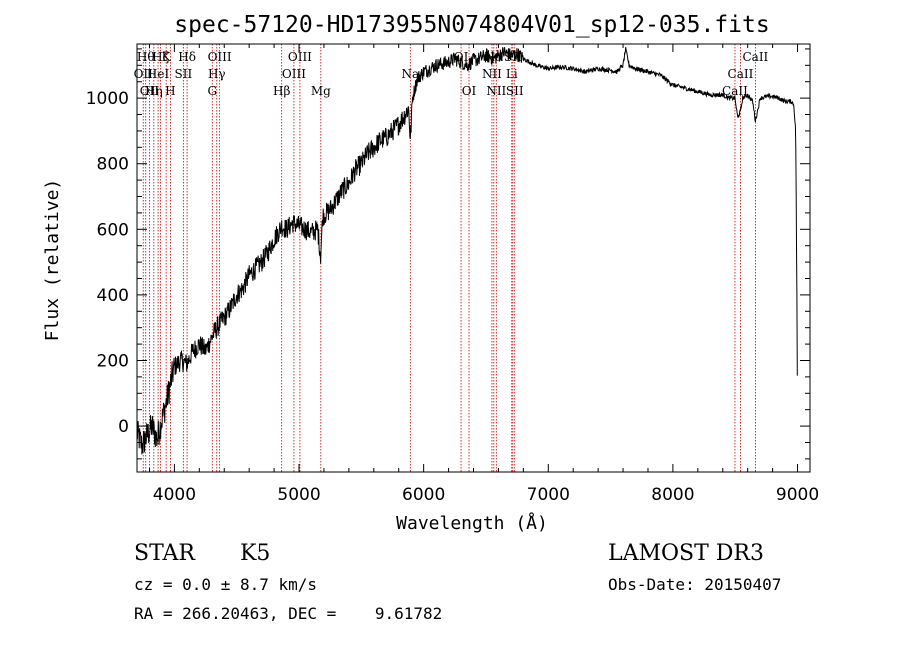 The height and width of the screenshot is (649, 900). Describe the element at coordinates (298, 495) in the screenshot. I see `x-tick-label-1: 5000` at that location.